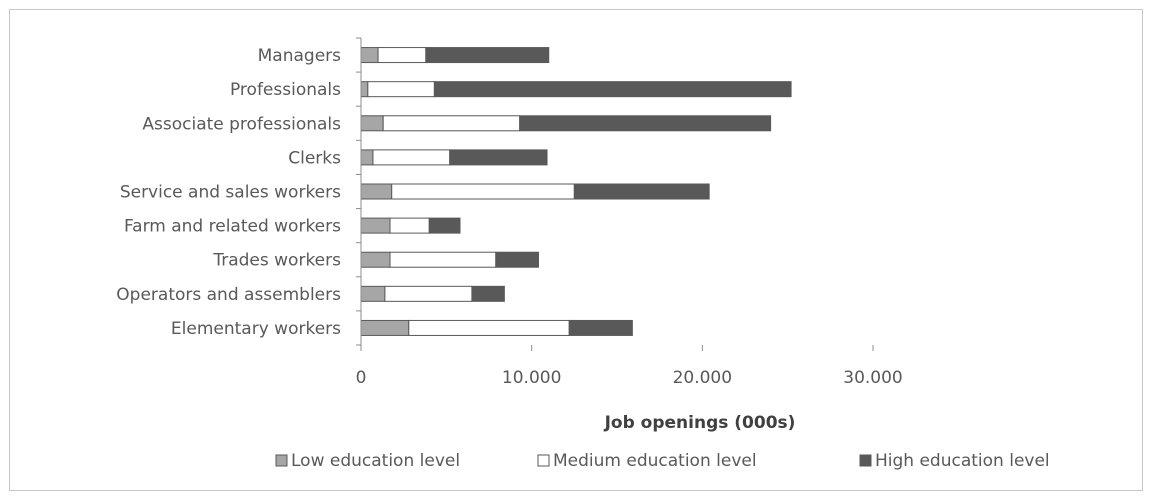 This screenshot has width=1152, height=499. I want to click on category-label: Professionals, so click(285, 90).